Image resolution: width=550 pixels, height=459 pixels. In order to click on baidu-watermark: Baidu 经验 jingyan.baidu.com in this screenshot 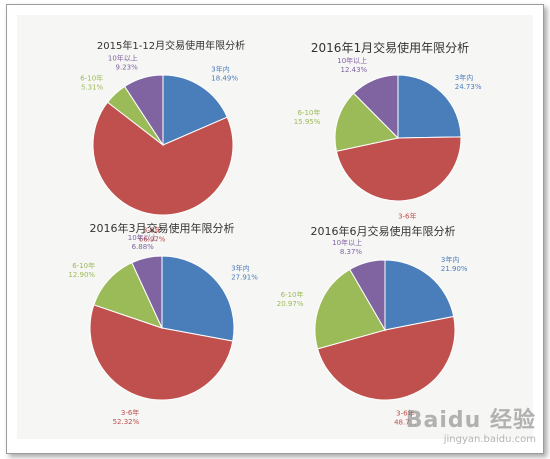, I will do `click(471, 423)`.